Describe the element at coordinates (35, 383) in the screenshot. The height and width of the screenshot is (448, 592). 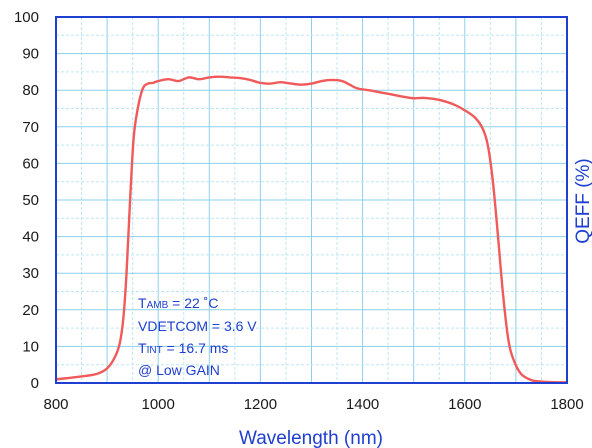
I see `y-tick-label: 0` at that location.